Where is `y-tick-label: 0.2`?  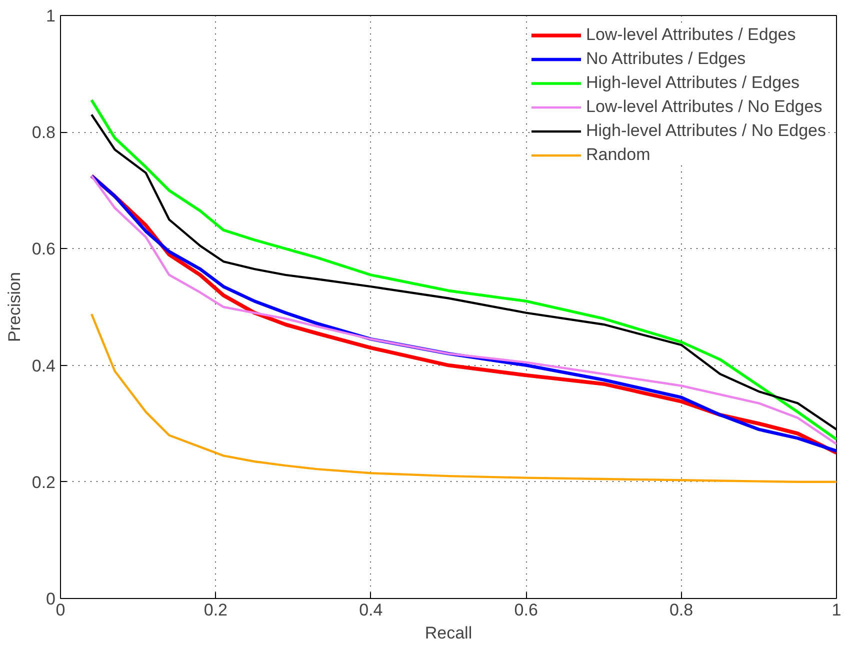 y-tick-label: 0.2 is located at coordinates (44, 482).